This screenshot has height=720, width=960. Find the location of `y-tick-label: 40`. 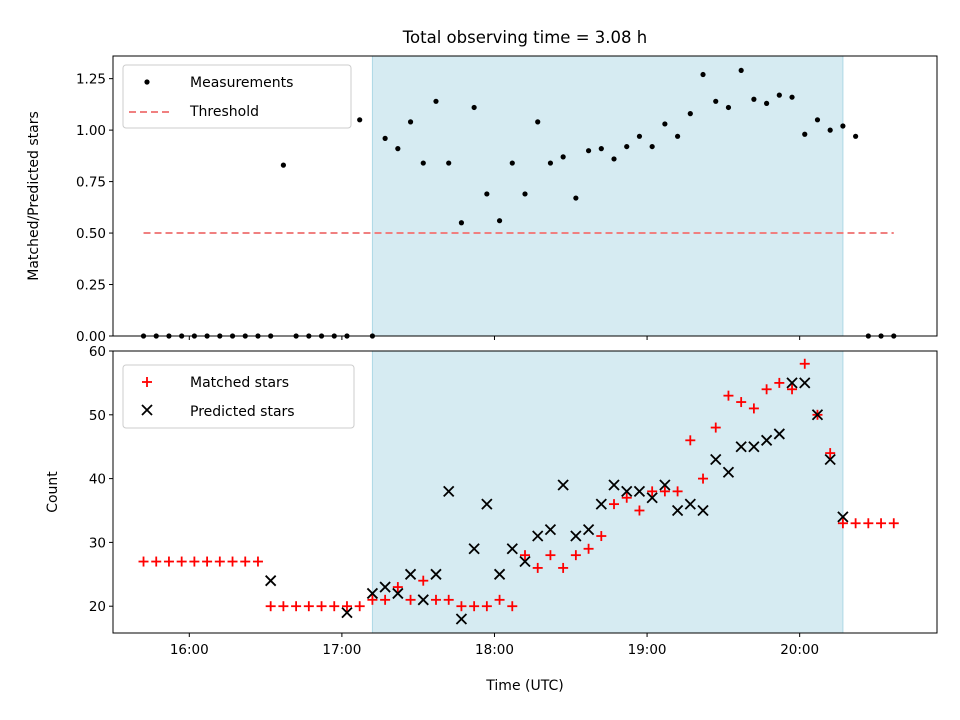

y-tick-label: 40 is located at coordinates (97, 480).